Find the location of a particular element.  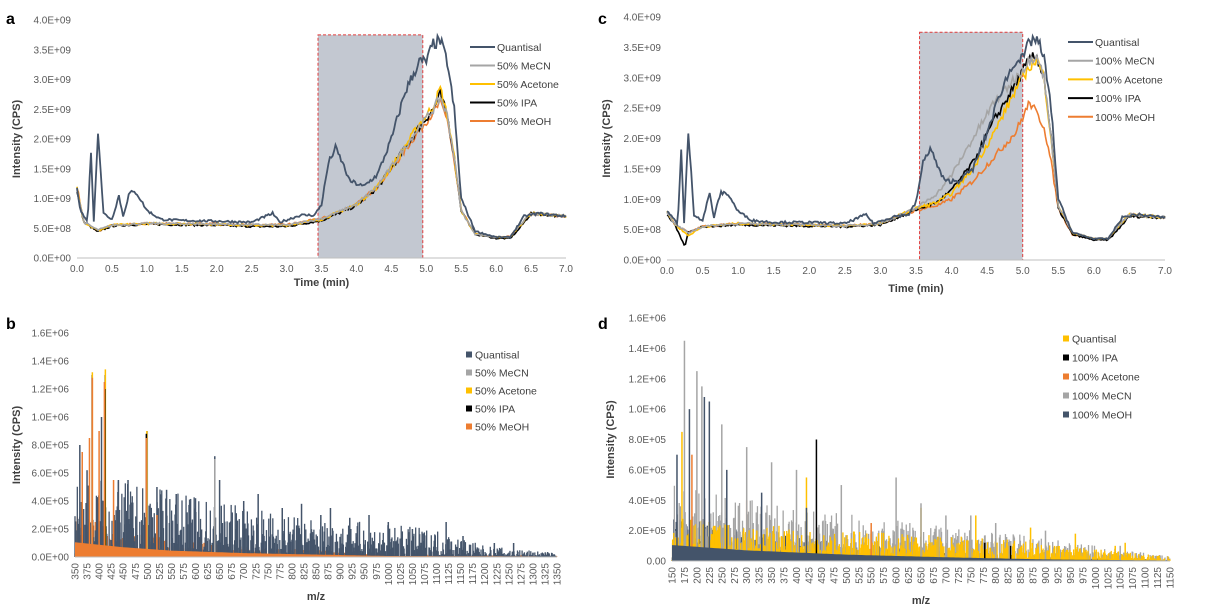

y-tick-label: 1.0E+09 is located at coordinates (642, 200).